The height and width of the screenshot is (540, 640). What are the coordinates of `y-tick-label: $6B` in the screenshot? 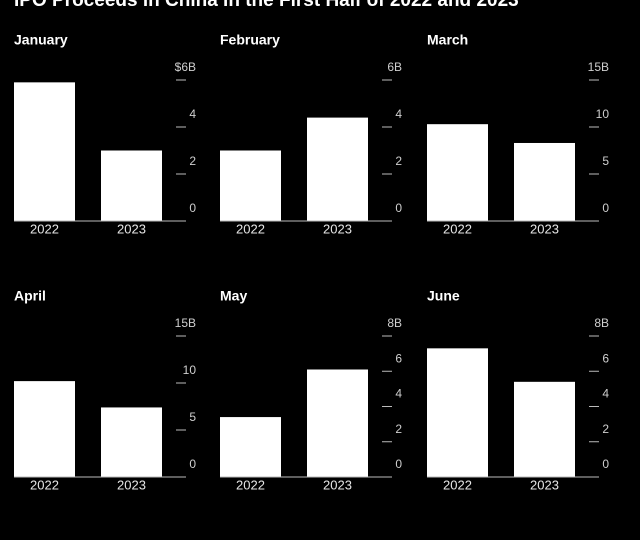 It's located at (185, 67).